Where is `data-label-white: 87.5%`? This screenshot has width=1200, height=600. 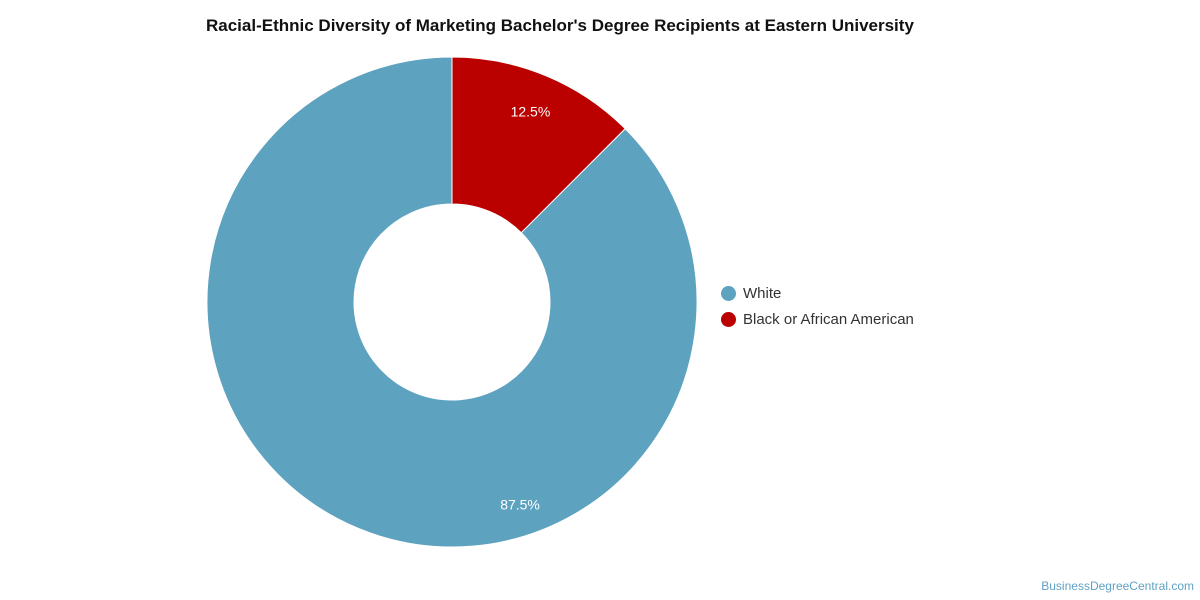 data-label-white: 87.5% is located at coordinates (520, 505).